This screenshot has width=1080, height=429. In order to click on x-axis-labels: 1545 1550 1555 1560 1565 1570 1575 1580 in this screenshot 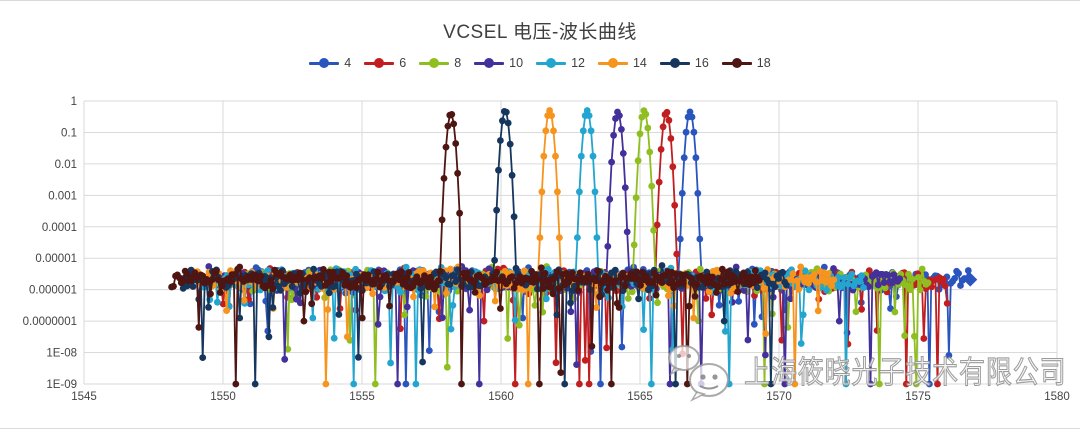, I will do `click(570, 397)`.